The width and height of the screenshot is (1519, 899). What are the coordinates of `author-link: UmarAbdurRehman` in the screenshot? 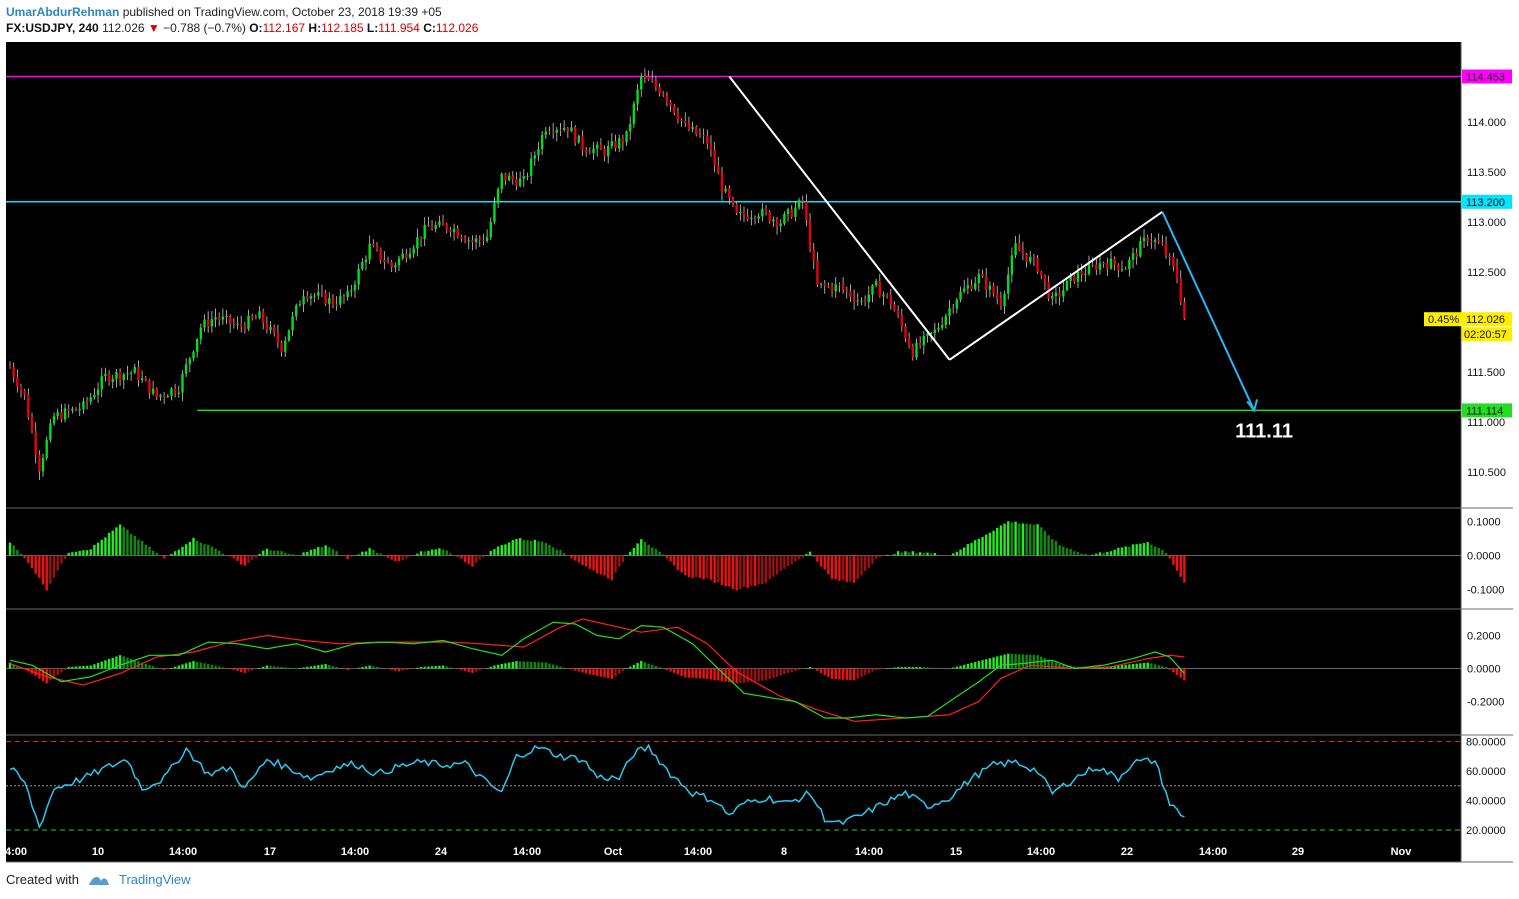 It's located at (63, 12).